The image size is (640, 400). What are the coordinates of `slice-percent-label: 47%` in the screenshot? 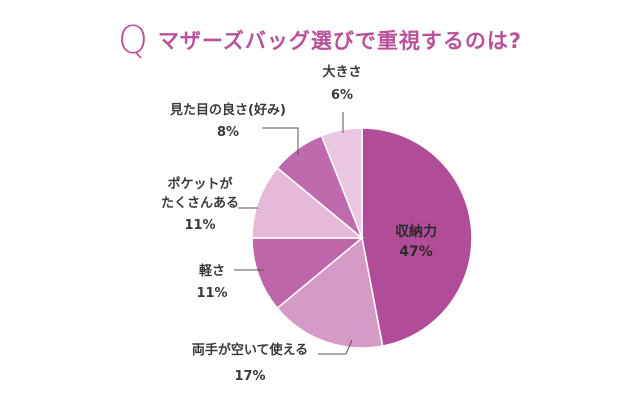 It's located at (416, 252).